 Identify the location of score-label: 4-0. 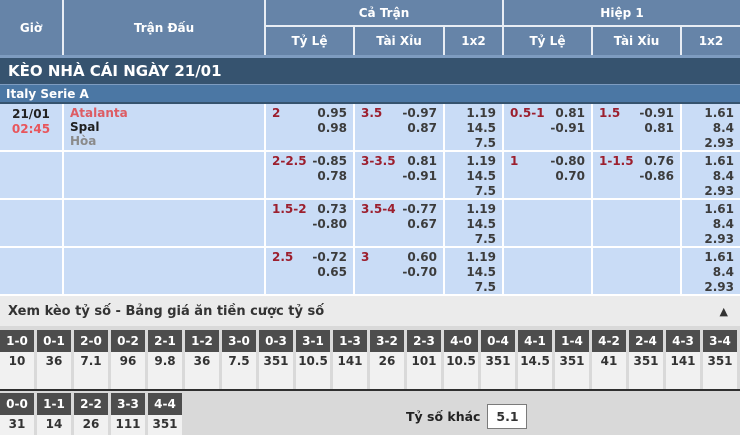
(461, 341).